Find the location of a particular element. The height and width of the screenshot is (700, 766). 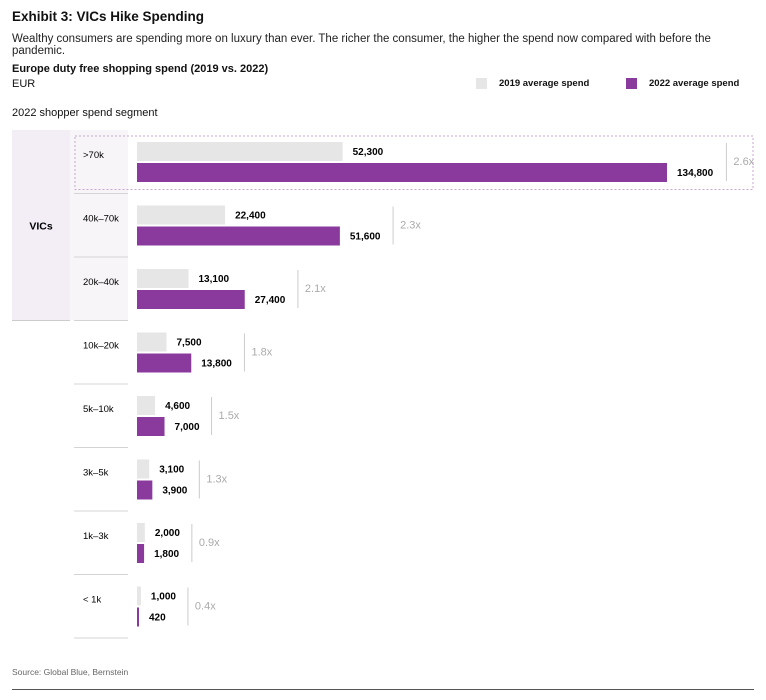

legend-label-2022: 2022 average spend is located at coordinates (694, 83).